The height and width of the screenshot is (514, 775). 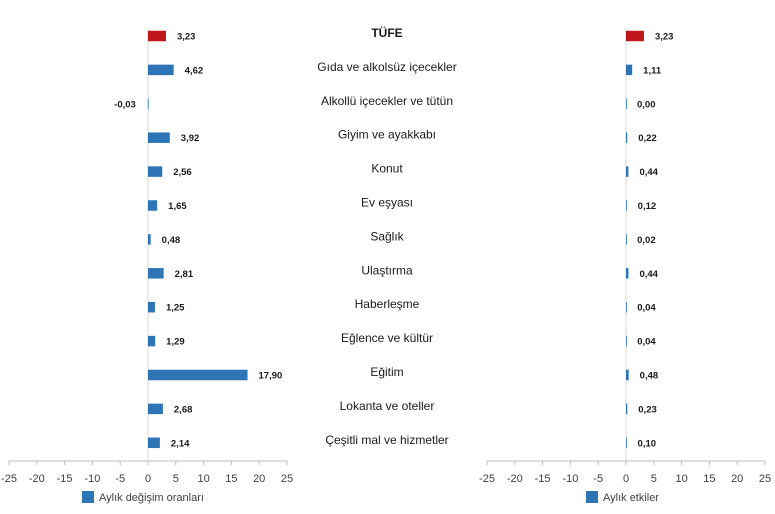 I want to click on category-label: Lokanta ve oteller, so click(x=387, y=406).